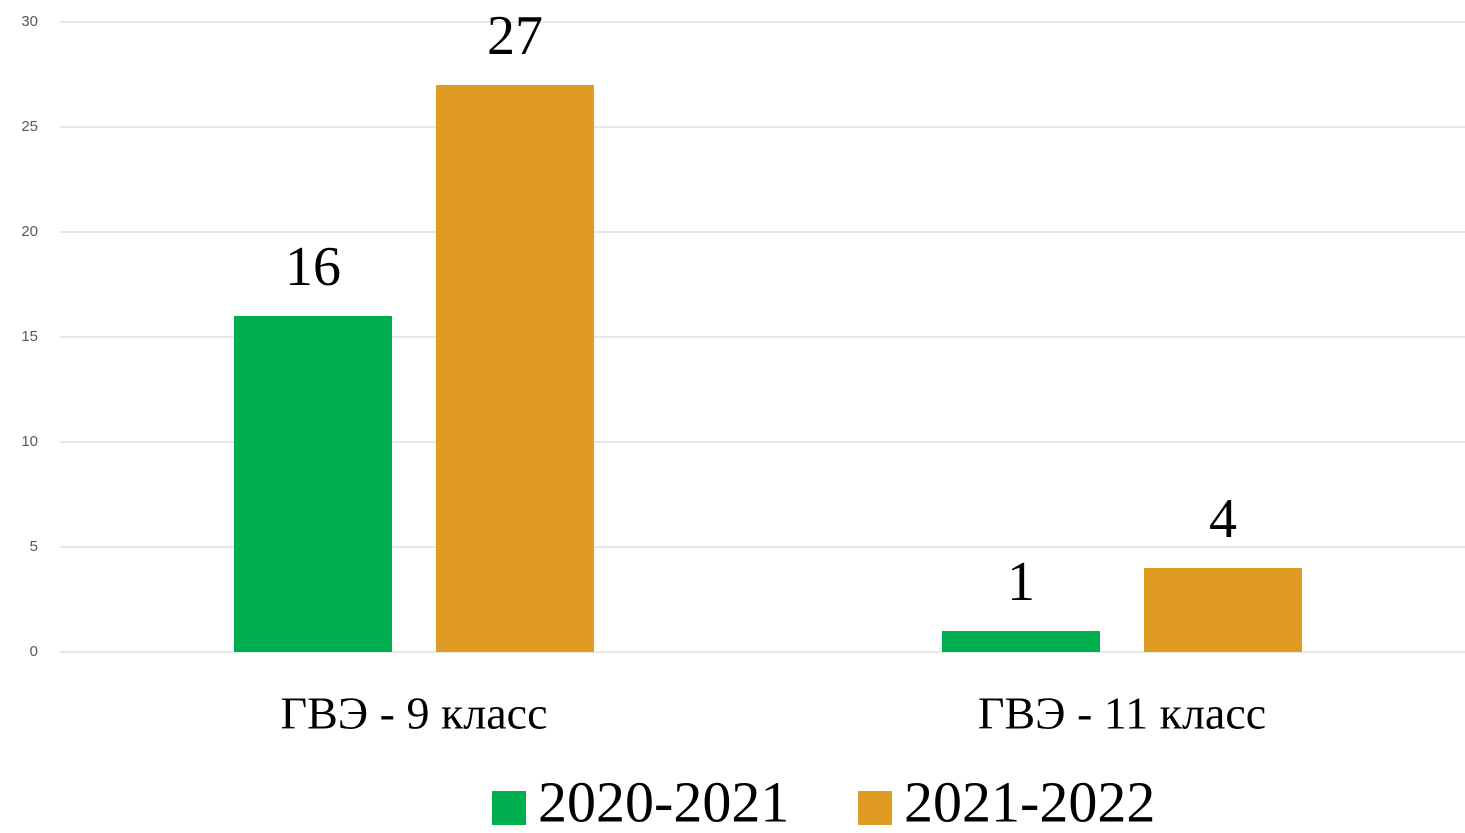 Image resolution: width=1465 pixels, height=833 pixels. What do you see at coordinates (34, 651) in the screenshot?
I see `y-tick-label: 0` at bounding box center [34, 651].